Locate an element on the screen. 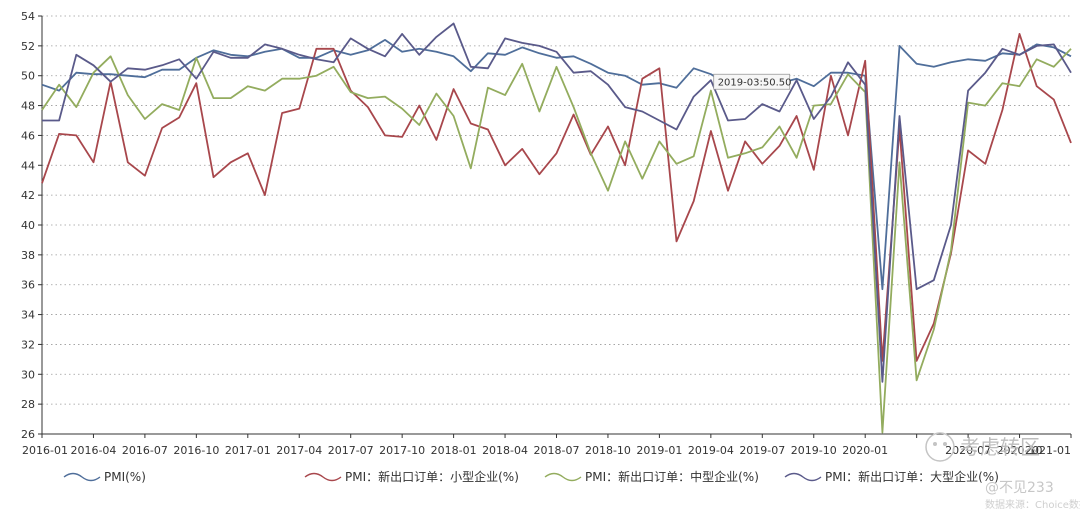 The width and height of the screenshot is (1080, 511). x-tick-label: 2018-07 is located at coordinates (557, 450).